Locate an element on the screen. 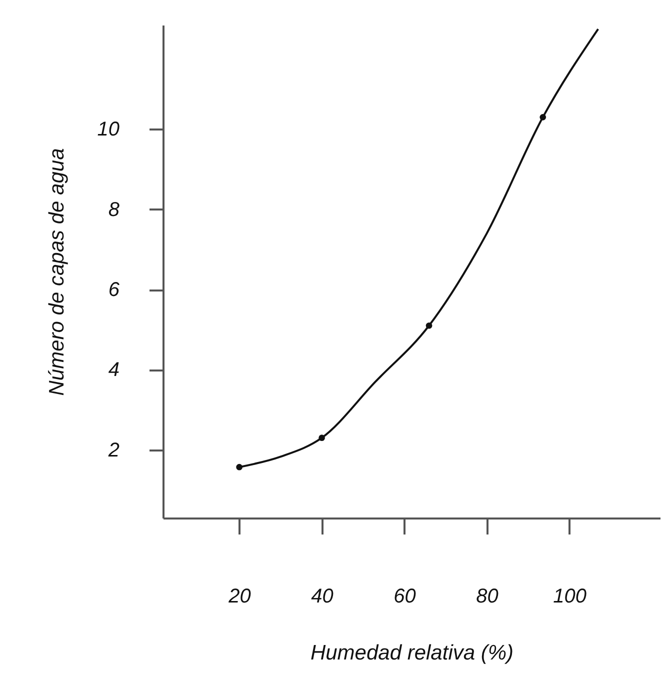 The image size is (666, 679). x-tick-label: 40 is located at coordinates (322, 597).